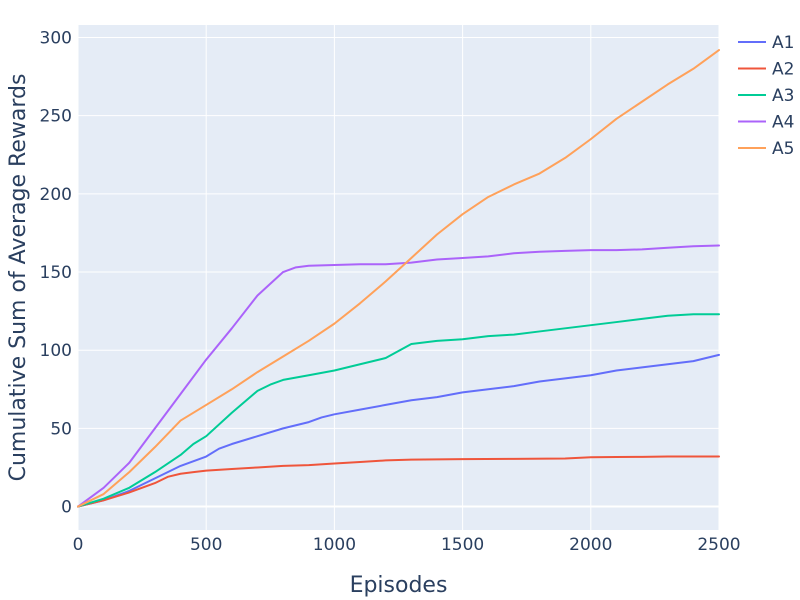 This screenshot has height=600, width=800. What do you see at coordinates (399, 585) in the screenshot?
I see `x-axis-title: Episodes` at bounding box center [399, 585].